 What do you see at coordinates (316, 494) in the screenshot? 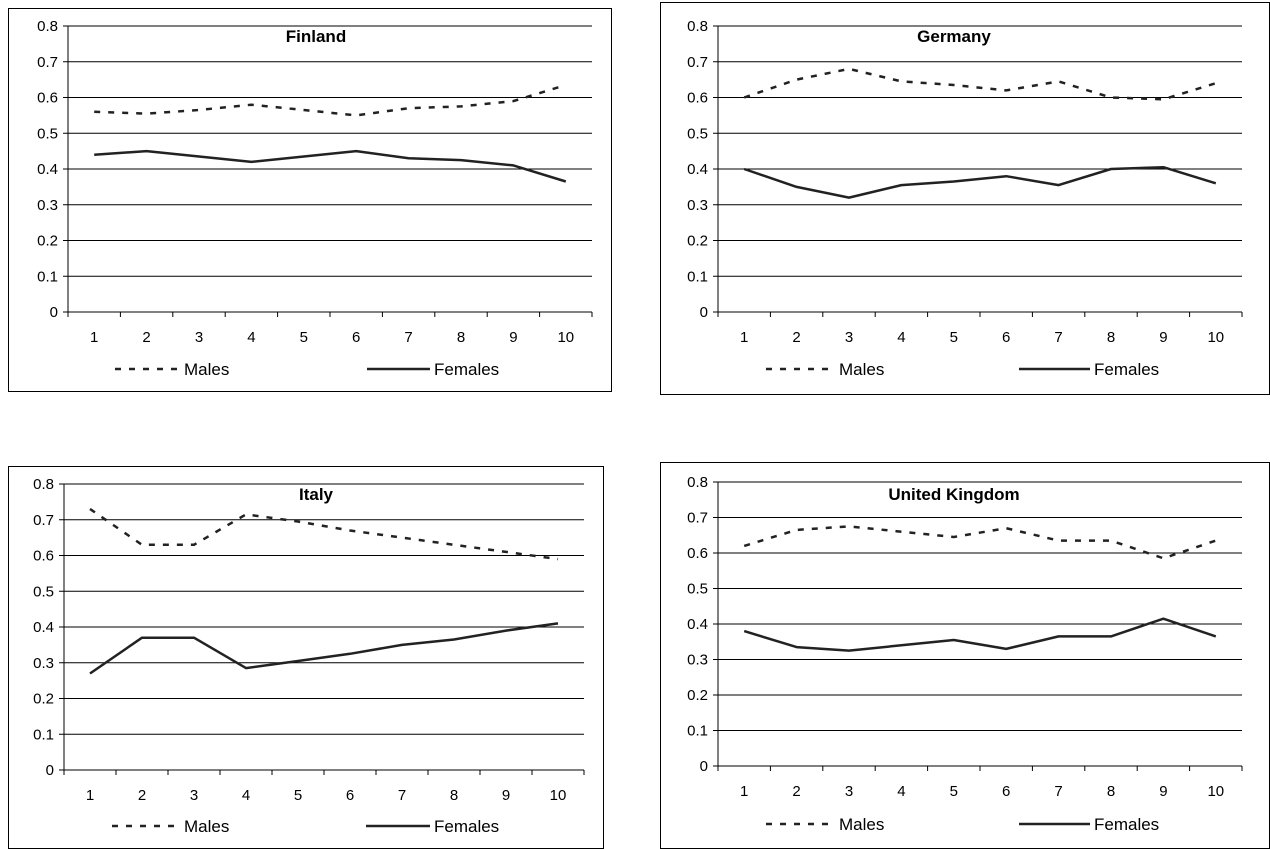
I see `chart-title: Italy` at bounding box center [316, 494].